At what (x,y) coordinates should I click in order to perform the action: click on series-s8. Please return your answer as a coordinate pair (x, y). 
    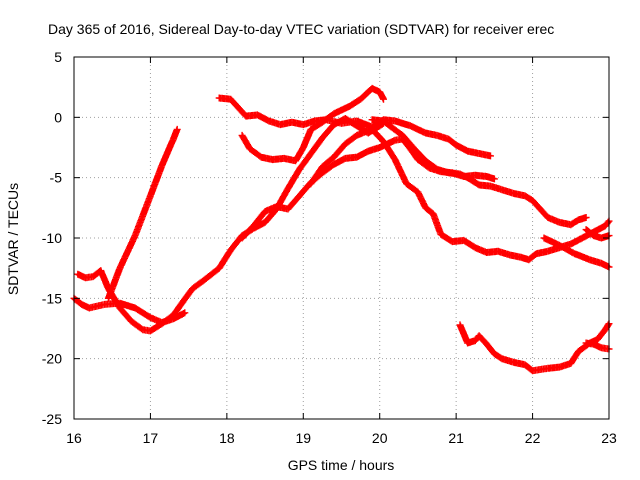
    Looking at the image, I should click on (479, 172).